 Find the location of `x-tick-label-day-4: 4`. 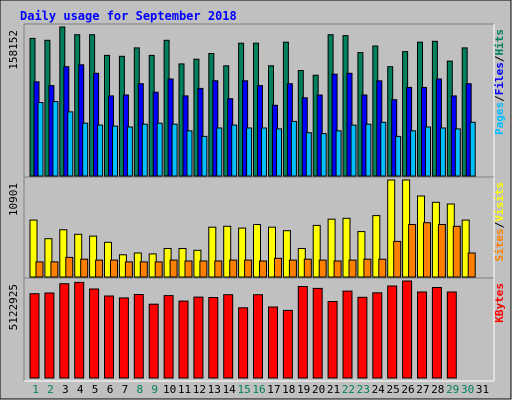

x-tick-label-day-4: 4 is located at coordinates (80, 389).